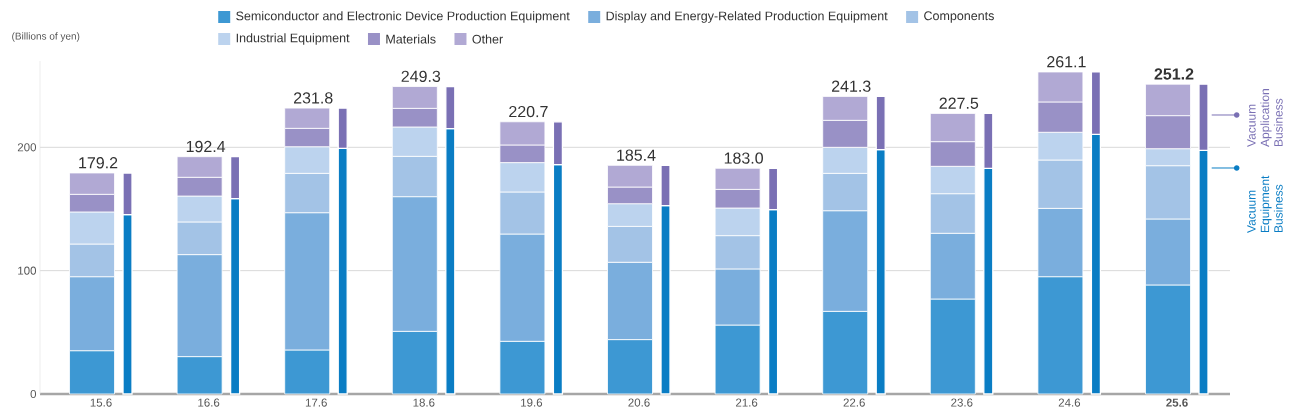 Image resolution: width=1289 pixels, height=414 pixels. Describe the element at coordinates (851, 86) in the screenshot. I see `annotation: 241.3` at that location.